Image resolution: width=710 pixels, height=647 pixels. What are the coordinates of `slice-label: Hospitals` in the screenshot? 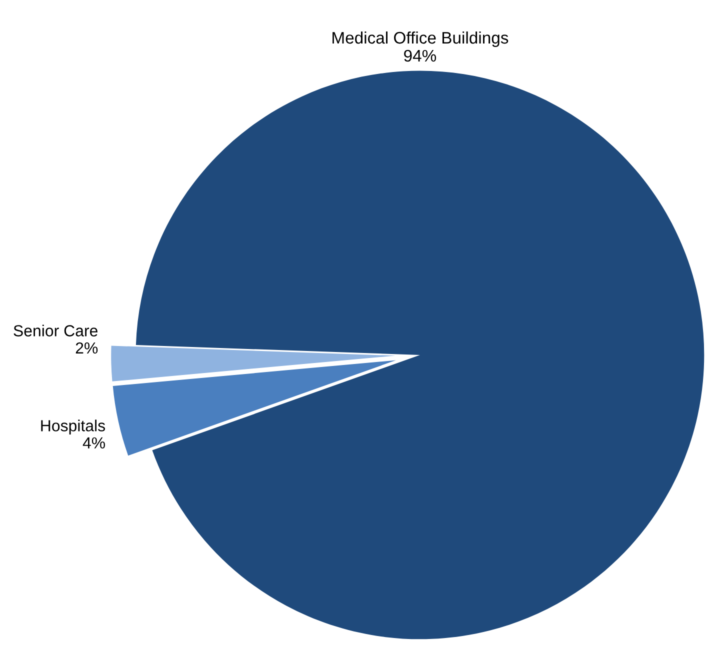 It's located at (73, 427).